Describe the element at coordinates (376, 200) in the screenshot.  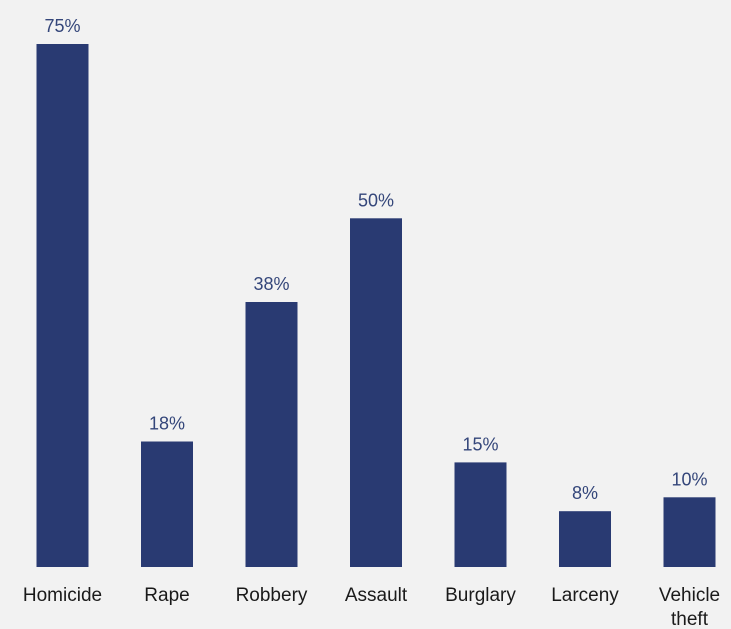
I see `value-label-assault: 50%` at that location.